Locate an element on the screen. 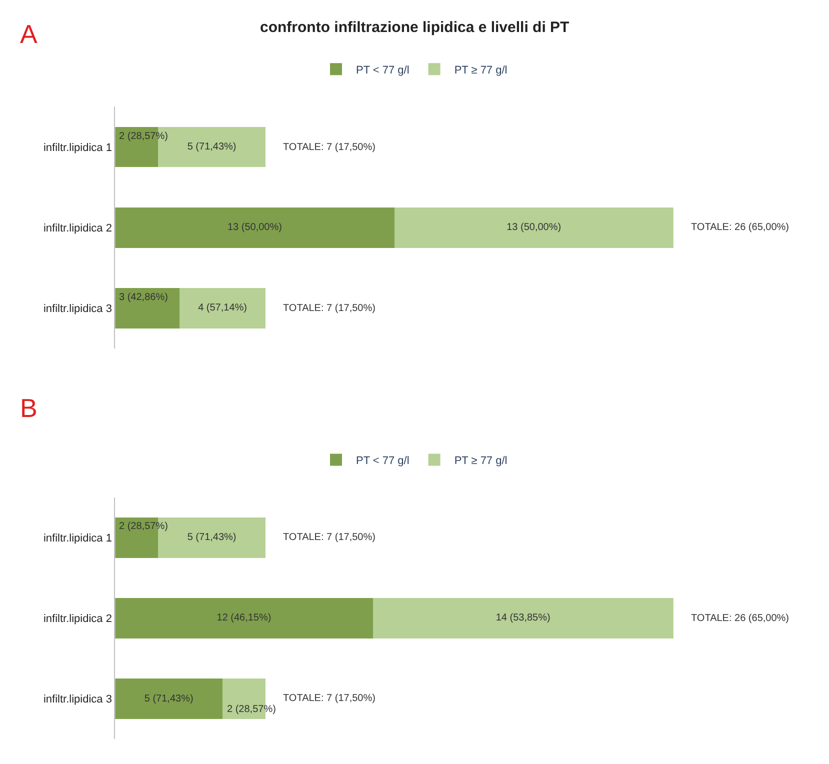 This screenshot has height=764, width=829. data-label: 14 (53,85%) is located at coordinates (523, 618).